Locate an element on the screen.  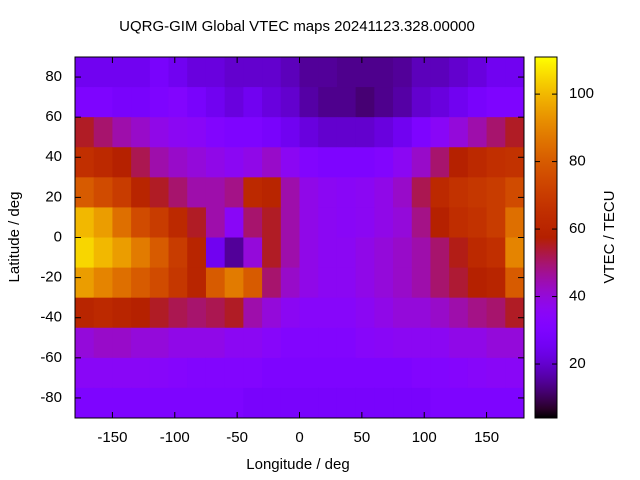
y-tick-label: -60 is located at coordinates (51, 357).